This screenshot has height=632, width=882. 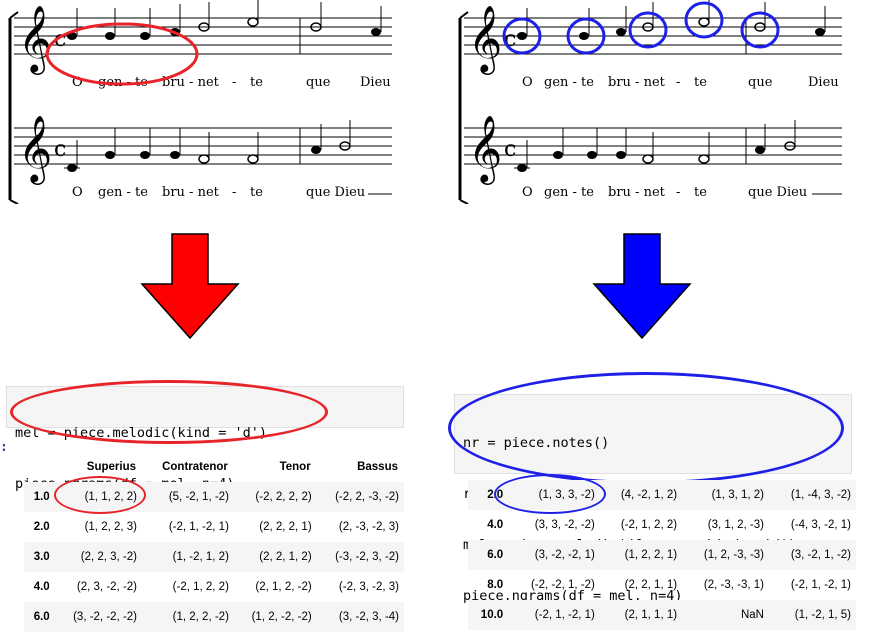 I want to click on table-cell: (3, -2, 3, -4), so click(x=368, y=617).